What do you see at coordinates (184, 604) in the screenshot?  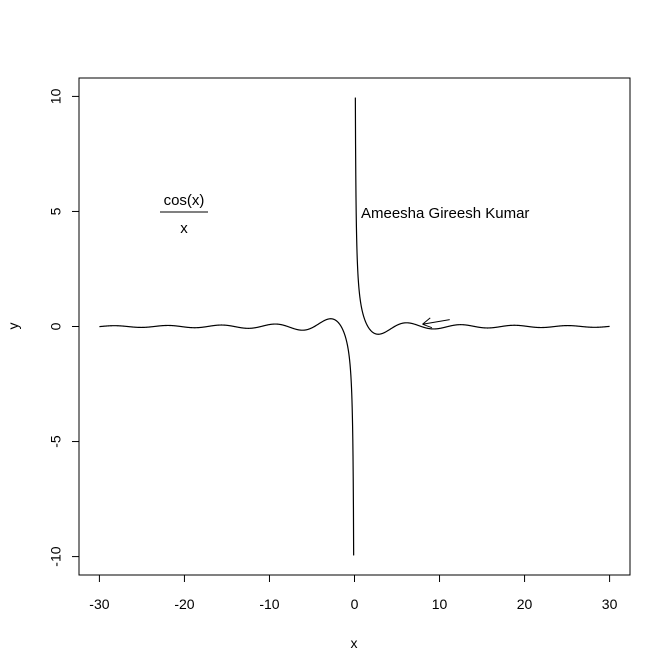 I see `x-tick-label: -20` at bounding box center [184, 604].